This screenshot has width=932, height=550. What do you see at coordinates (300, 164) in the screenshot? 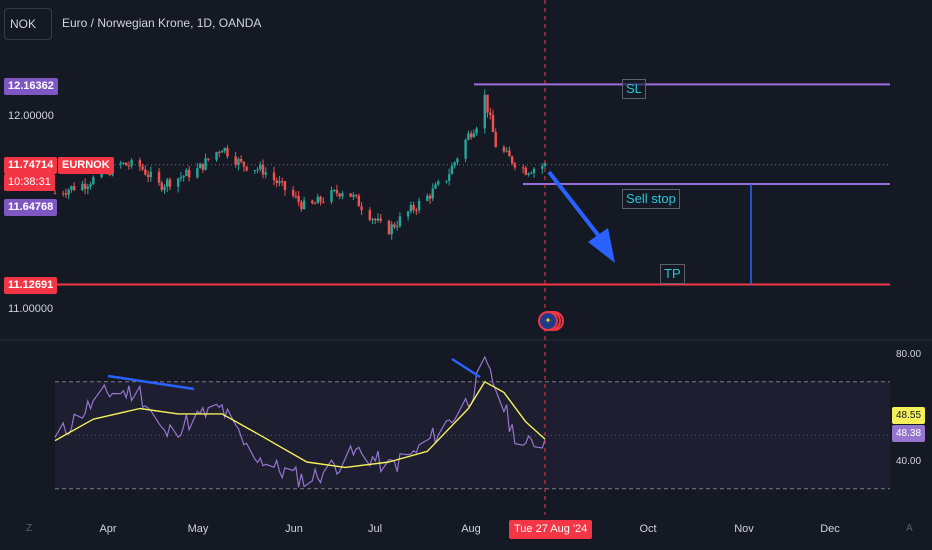
I see `candles-group` at bounding box center [300, 164].